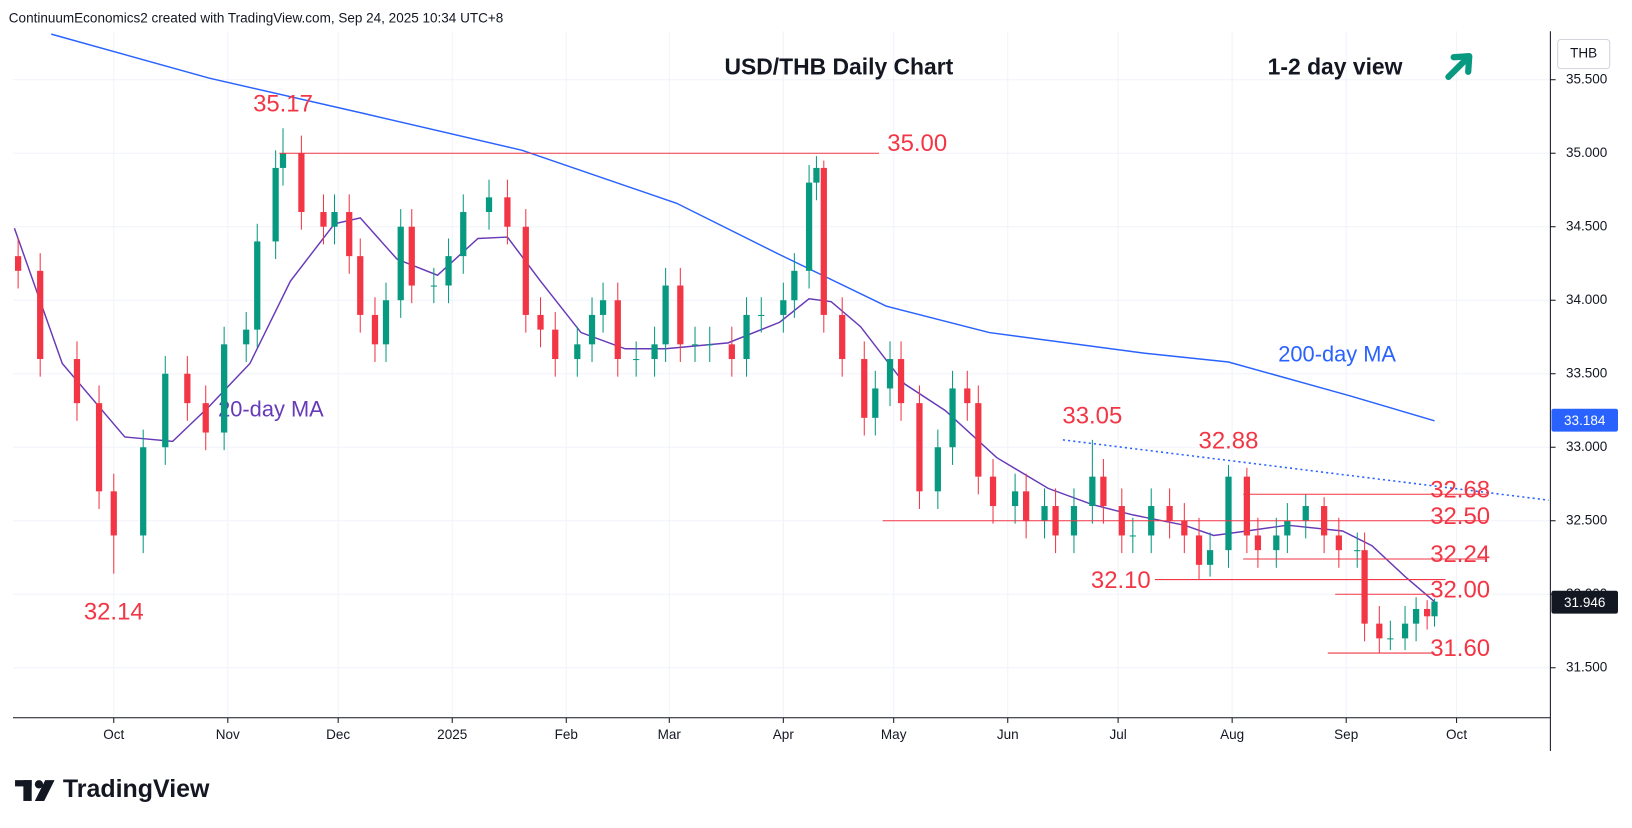 The height and width of the screenshot is (828, 1632). Describe the element at coordinates (1586, 225) in the screenshot. I see `y-tick-label: 34.500` at that location.